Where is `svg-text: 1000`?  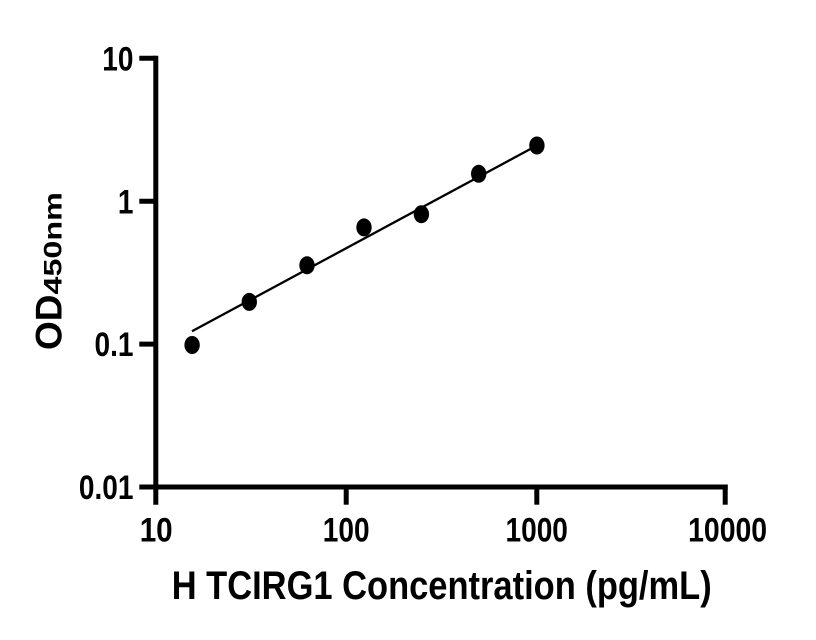
svg-text: 1000 is located at coordinates (537, 531).